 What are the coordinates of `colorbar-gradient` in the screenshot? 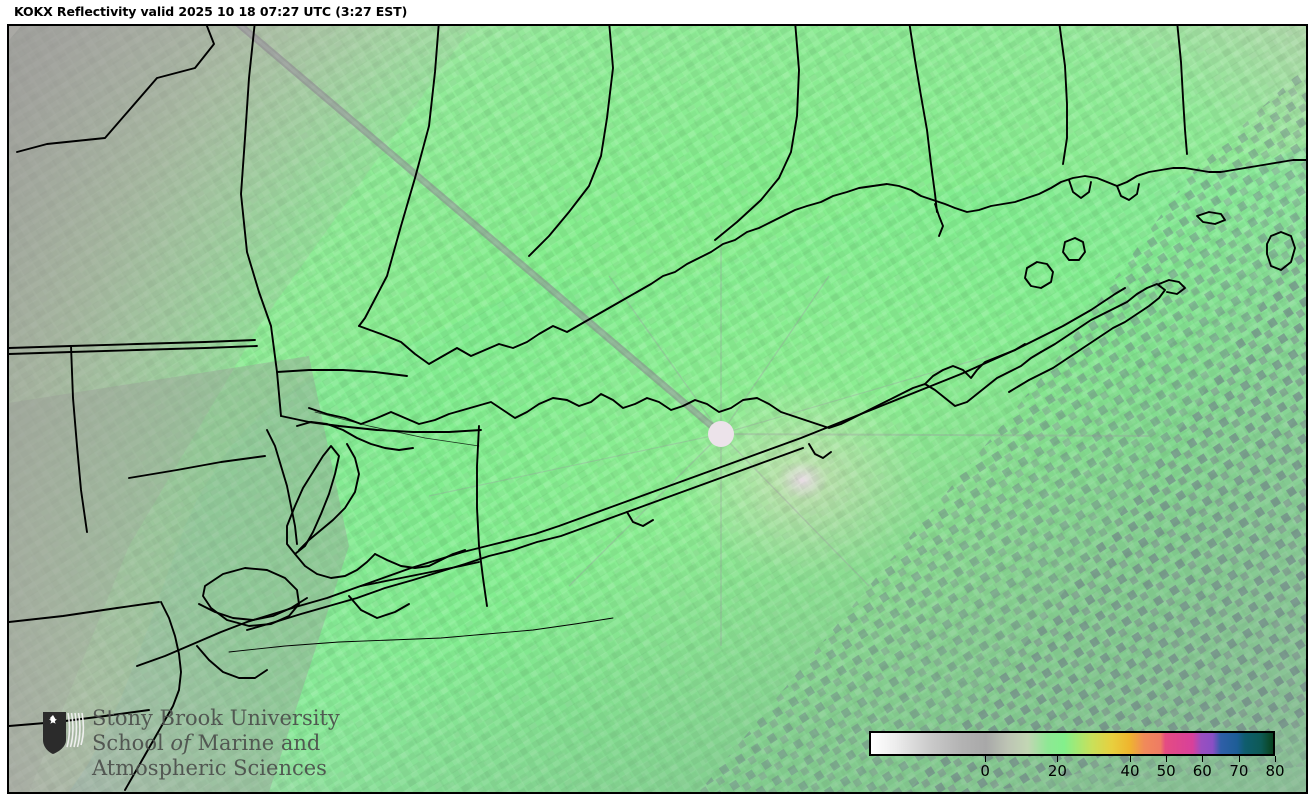 It's located at (1072, 743).